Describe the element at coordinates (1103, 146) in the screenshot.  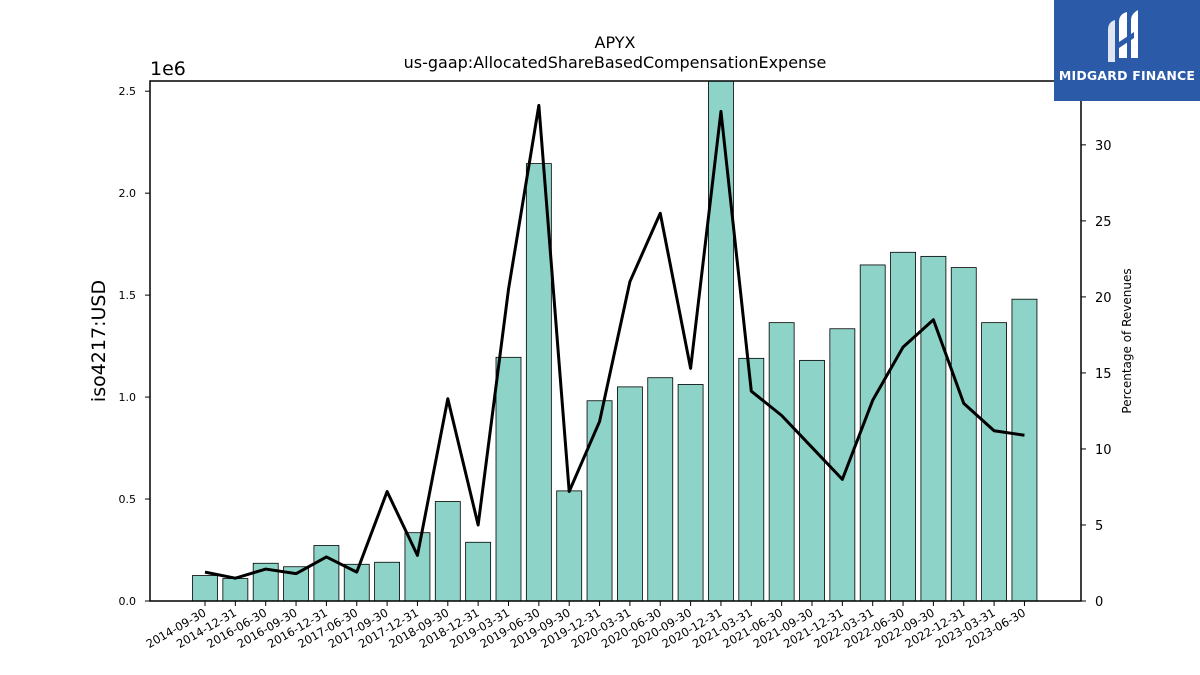
I see `y2-tick-label: 30` at that location.